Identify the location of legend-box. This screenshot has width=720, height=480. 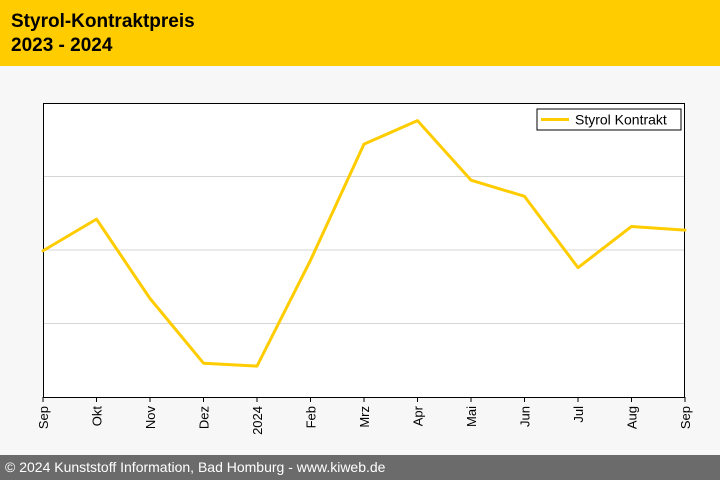
(609, 119).